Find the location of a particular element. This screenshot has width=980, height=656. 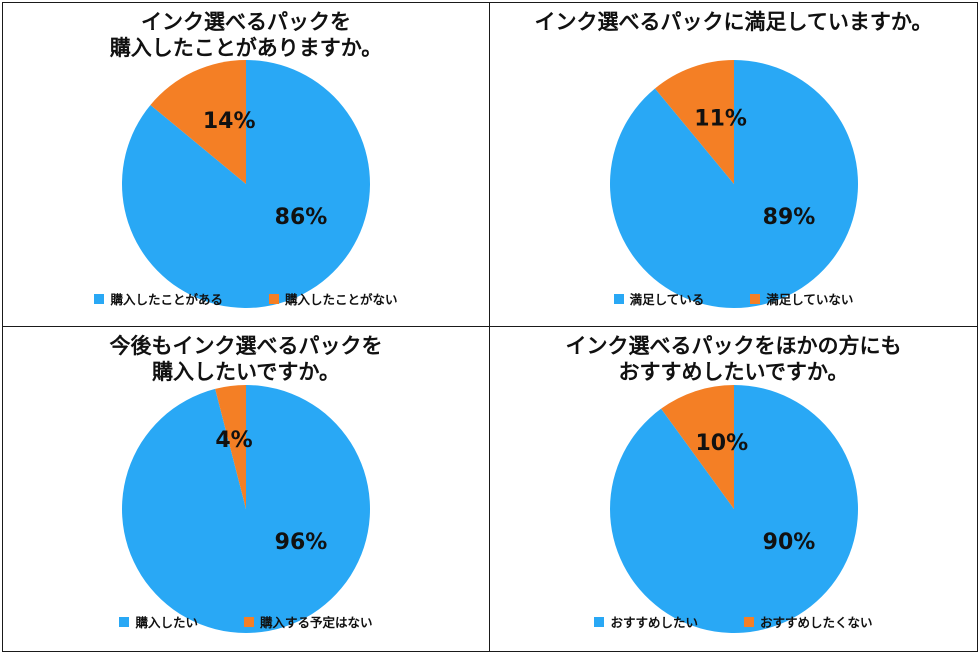

legend-item-no: おすすめしたくない is located at coordinates (808, 621).